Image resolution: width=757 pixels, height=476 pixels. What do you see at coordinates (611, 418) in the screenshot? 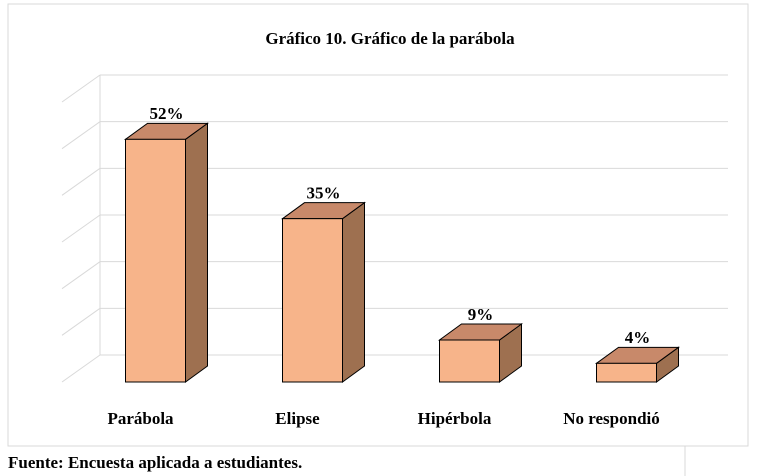
I see `x-tick-label: No respondió` at bounding box center [611, 418].